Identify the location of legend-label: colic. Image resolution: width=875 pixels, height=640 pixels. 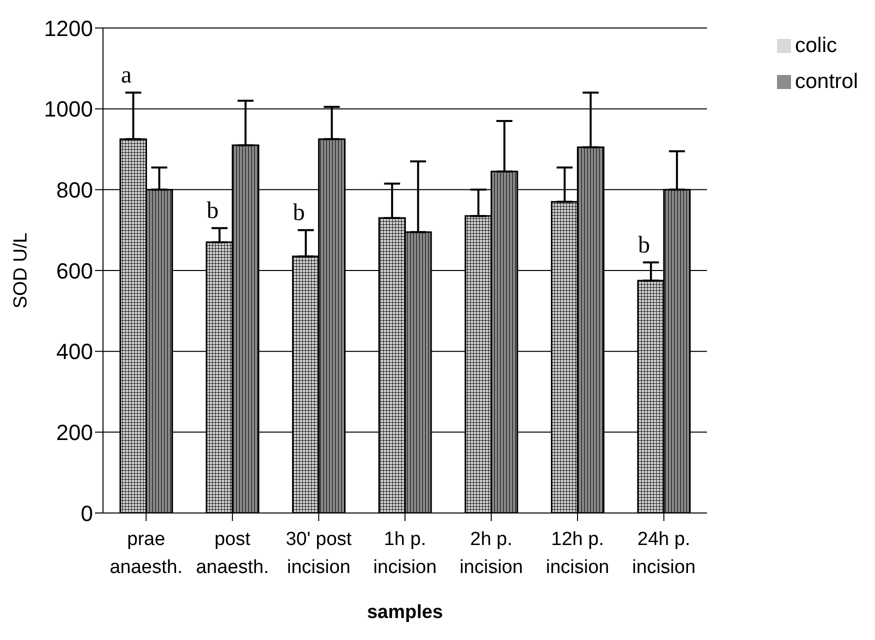
(815, 45).